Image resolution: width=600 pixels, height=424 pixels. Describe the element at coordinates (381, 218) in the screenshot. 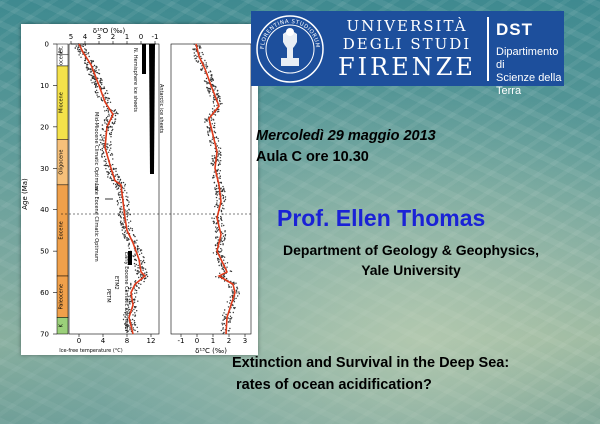

I see `speaker-name: Prof. Ellen Thomas` at that location.